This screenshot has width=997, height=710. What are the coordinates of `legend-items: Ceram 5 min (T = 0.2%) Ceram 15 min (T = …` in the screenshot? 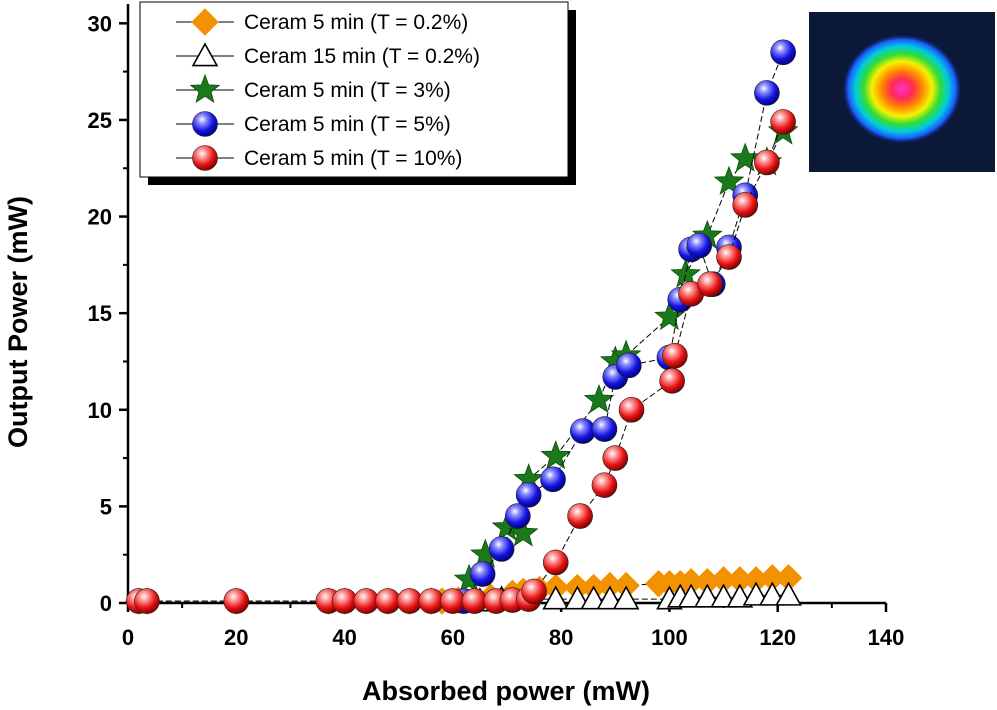 It's located at (328, 89).